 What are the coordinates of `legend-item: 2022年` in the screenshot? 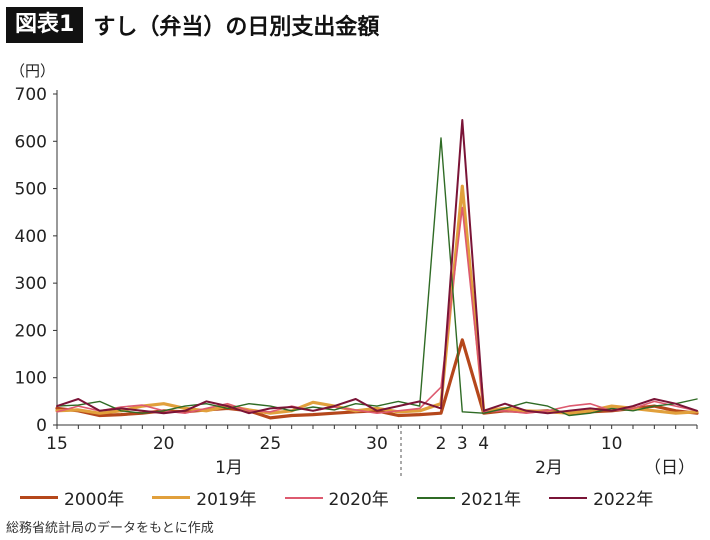 It's located at (601, 497).